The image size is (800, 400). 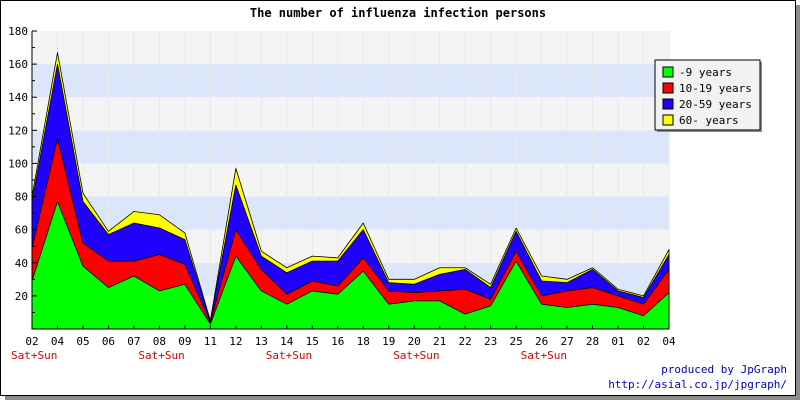 I want to click on y-tick-label: 120, so click(x=18, y=130).